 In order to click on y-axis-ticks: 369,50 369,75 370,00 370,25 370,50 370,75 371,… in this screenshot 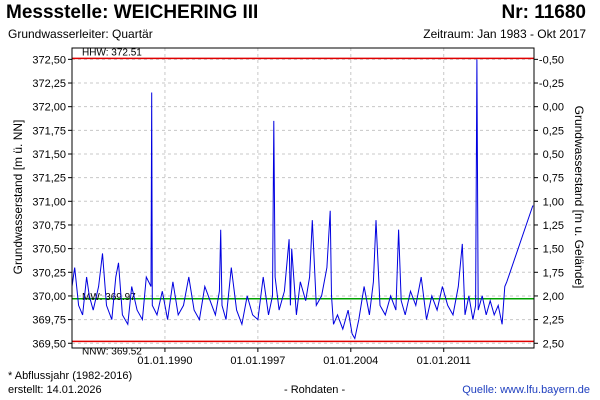, I will do `click(52, 202)`.